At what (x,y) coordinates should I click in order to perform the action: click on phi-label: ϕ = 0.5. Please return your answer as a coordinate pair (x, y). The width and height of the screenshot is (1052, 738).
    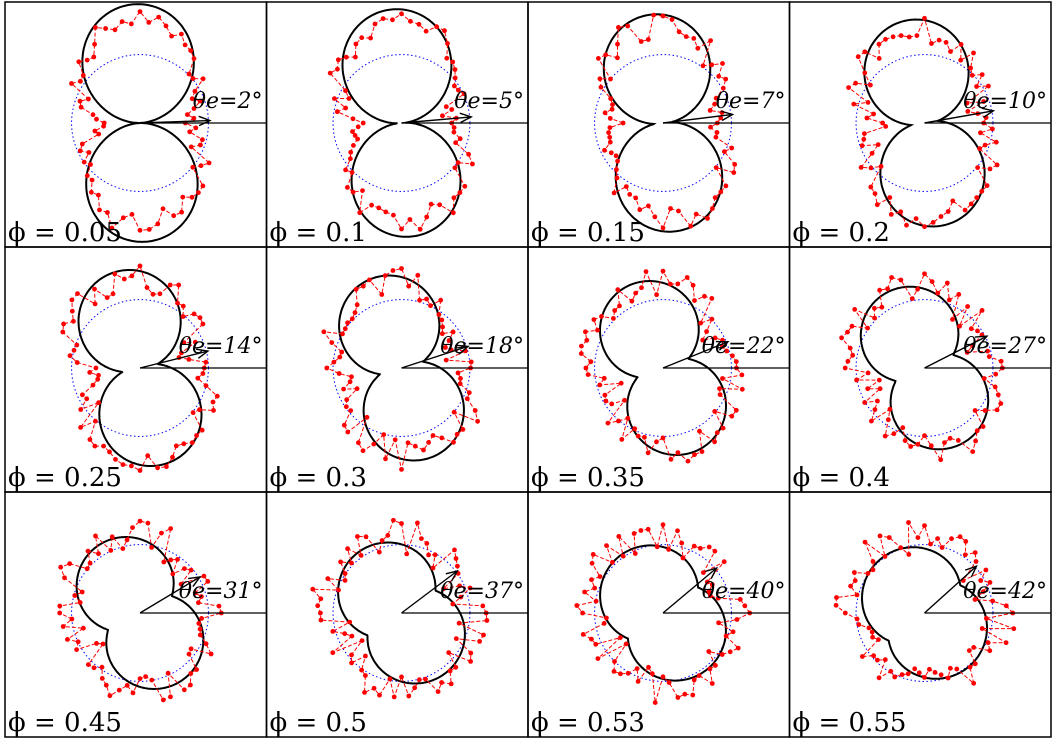
    Looking at the image, I should click on (318, 723).